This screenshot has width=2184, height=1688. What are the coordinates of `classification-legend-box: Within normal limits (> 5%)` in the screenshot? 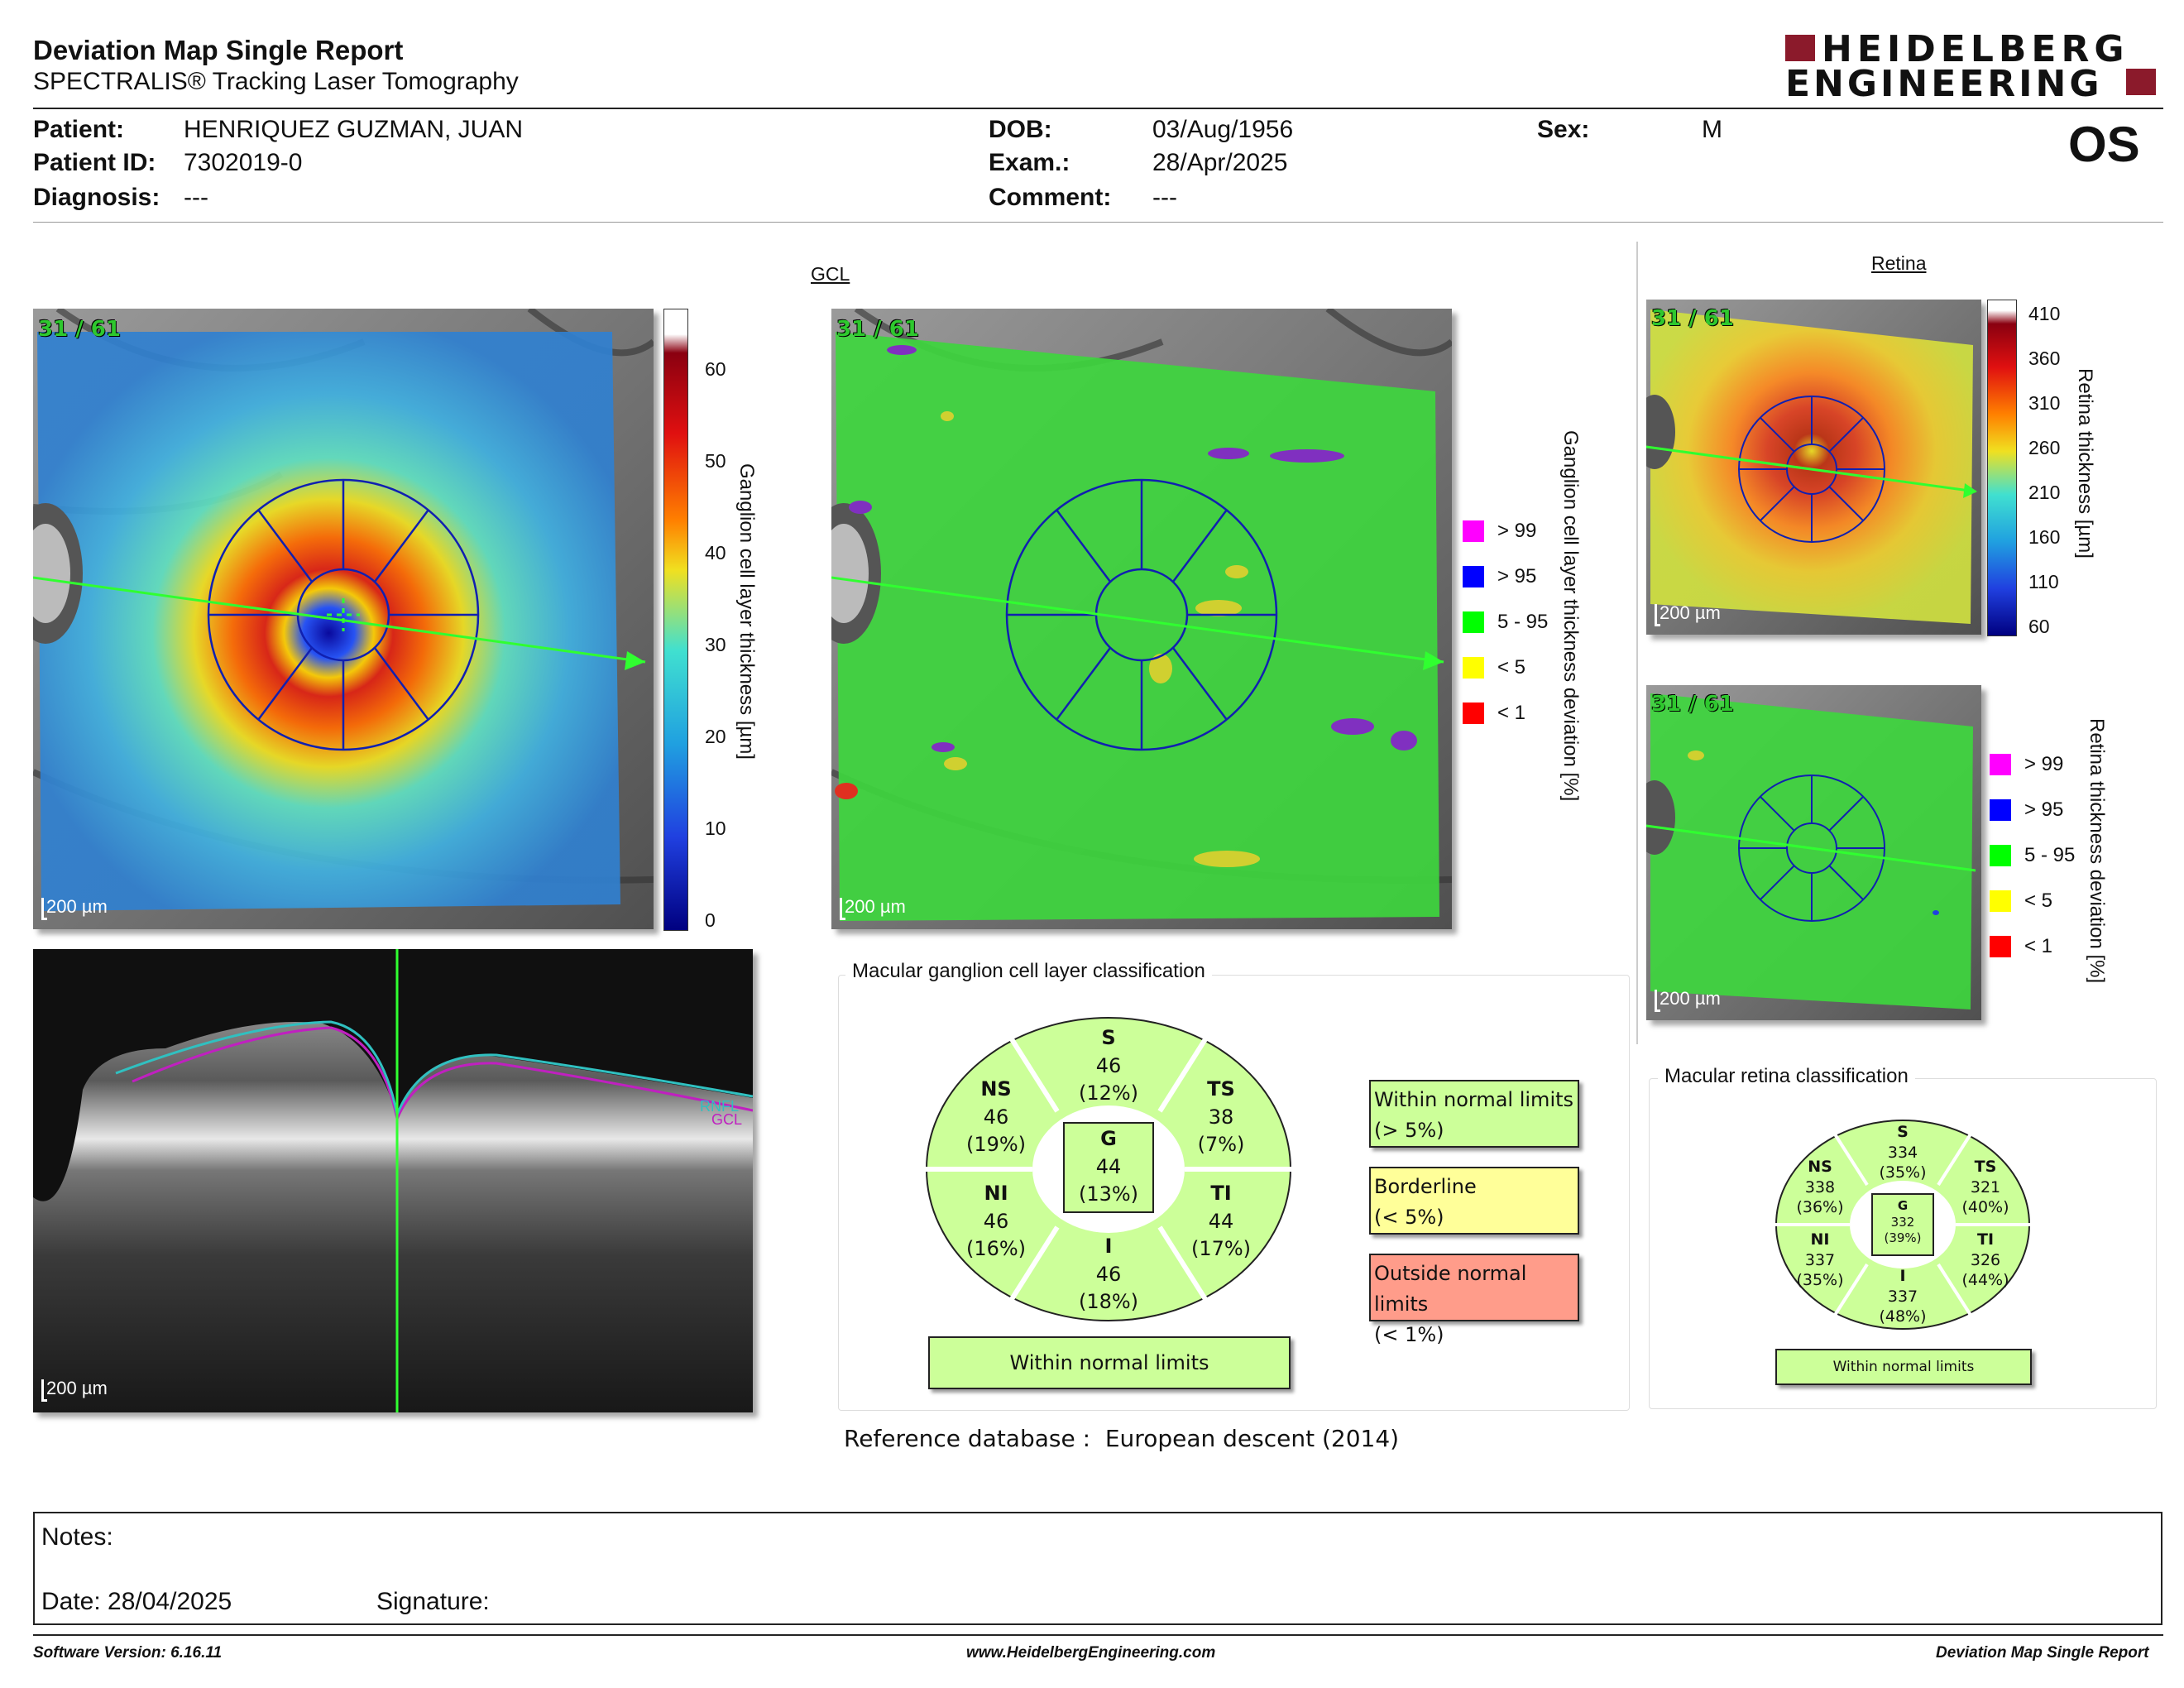 It's located at (1474, 1114).